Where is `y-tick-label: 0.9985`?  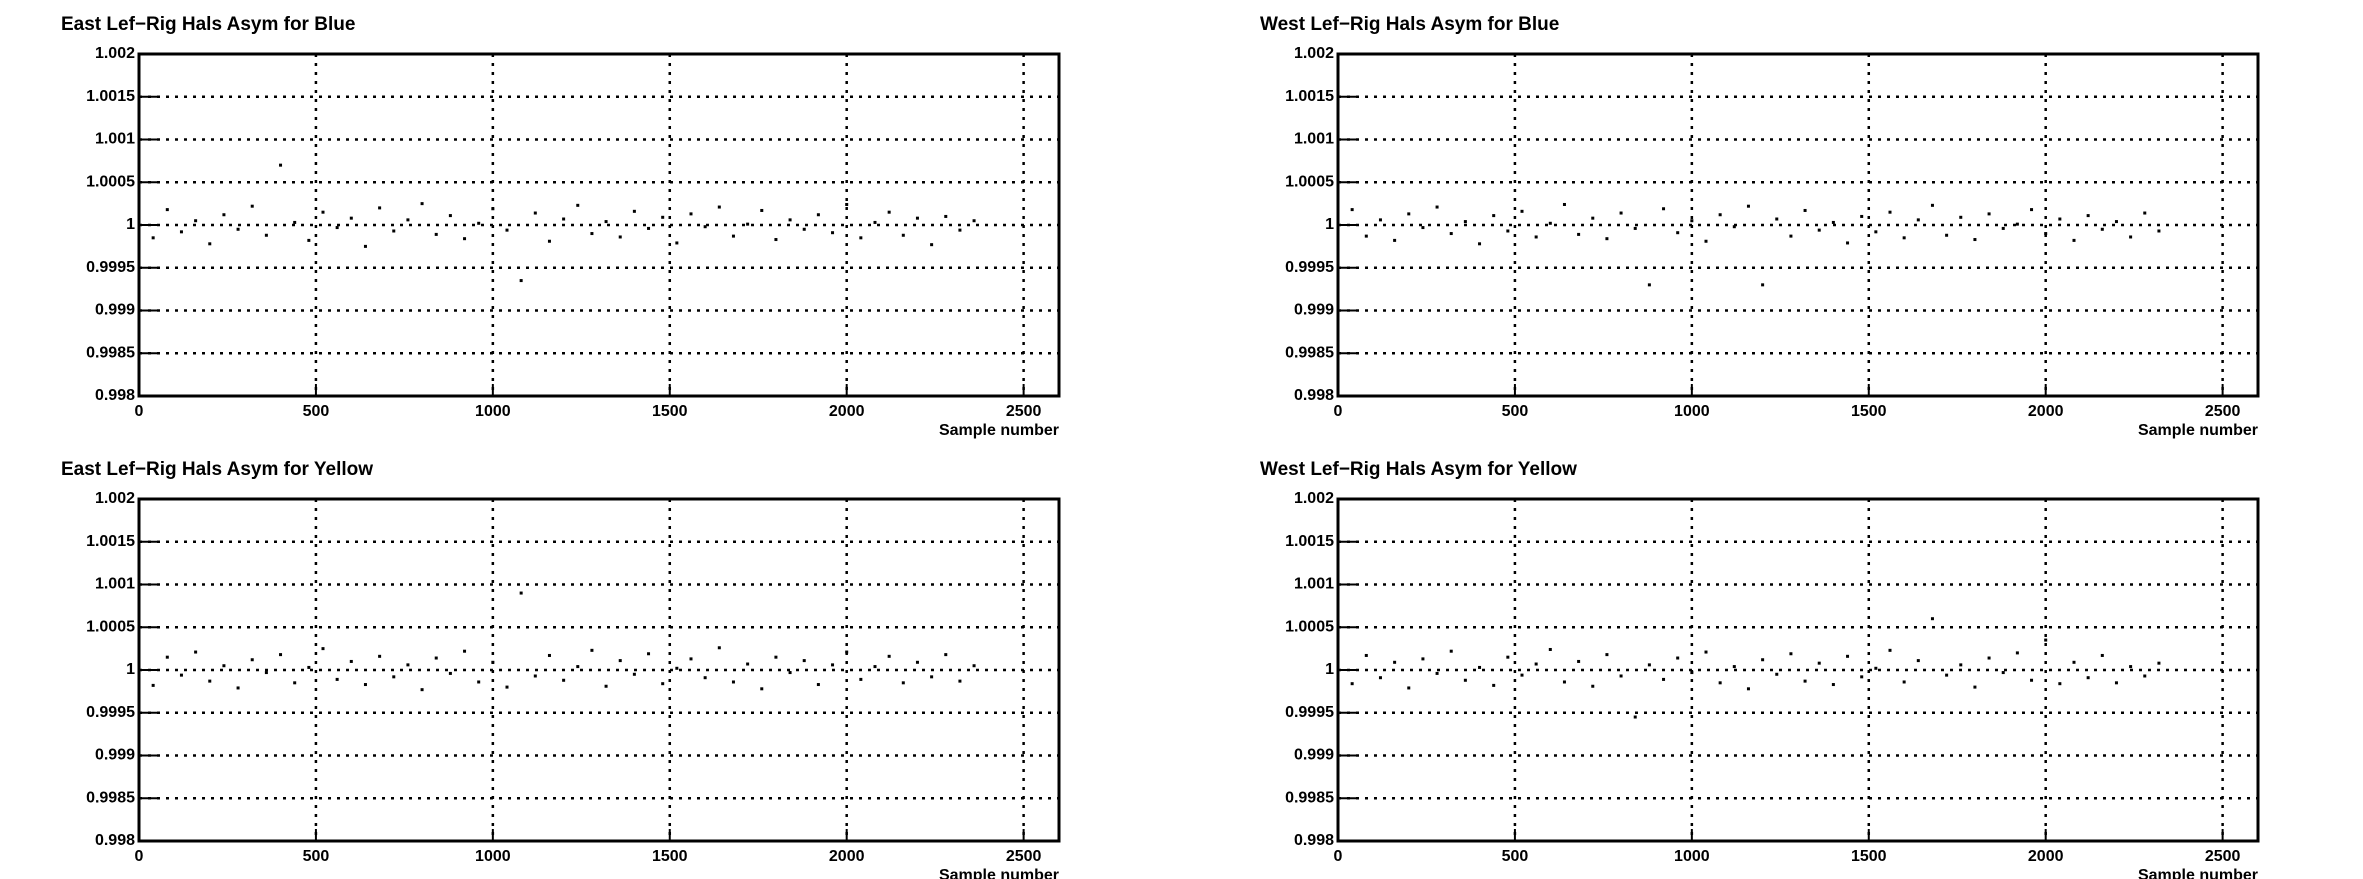 y-tick-label: 0.9985 is located at coordinates (110, 797).